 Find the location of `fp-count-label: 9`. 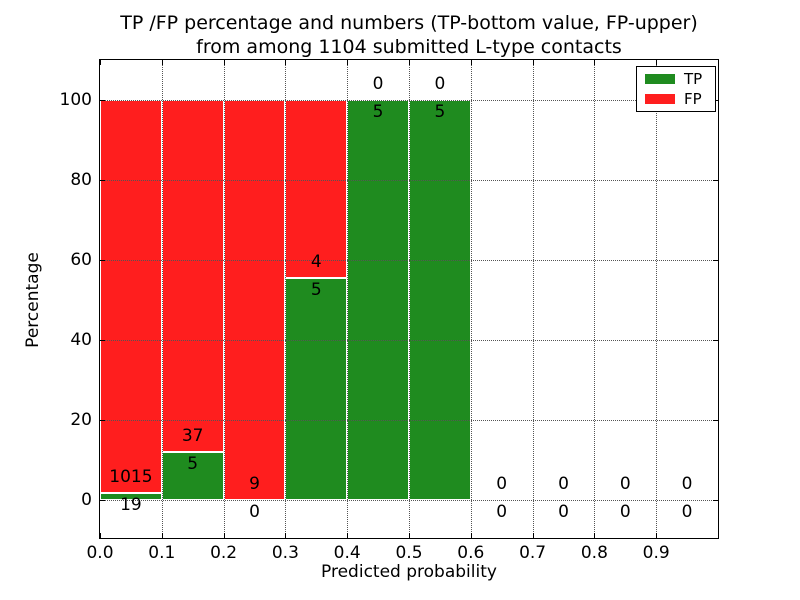

fp-count-label: 9 is located at coordinates (254, 484).